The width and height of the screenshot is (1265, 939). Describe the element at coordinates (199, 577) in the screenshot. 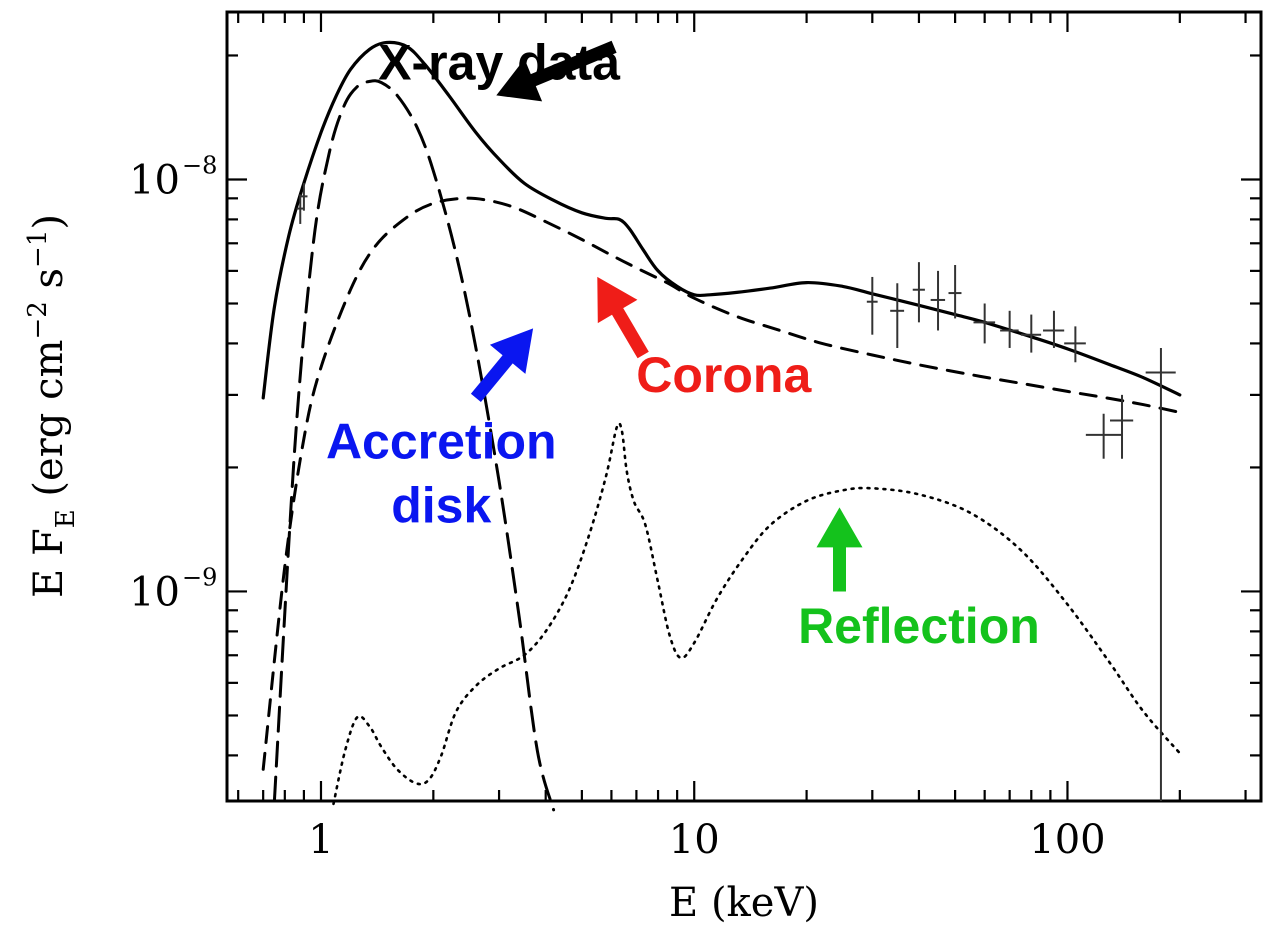

I see `y-tick-label-exp: −9` at that location.